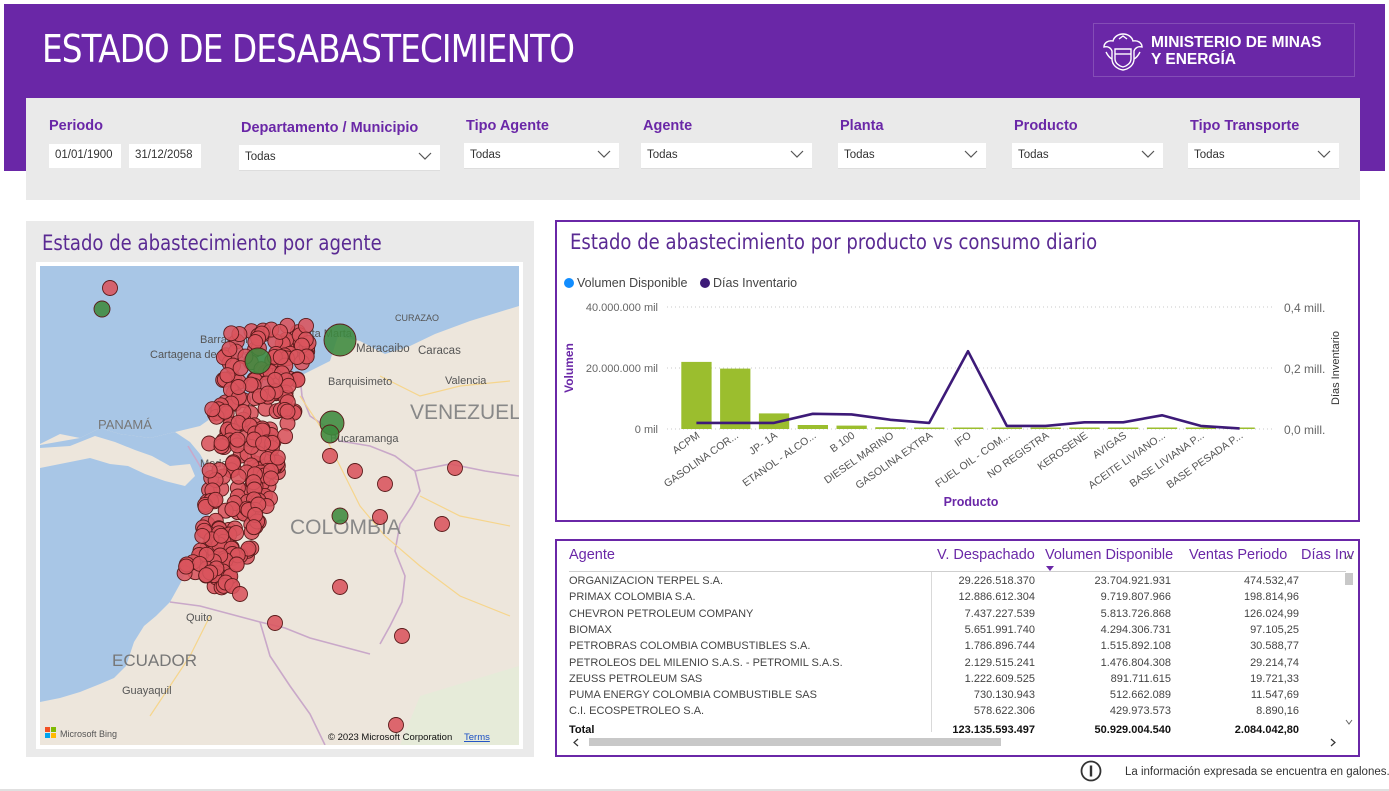 The width and height of the screenshot is (1389, 791). Describe the element at coordinates (862, 126) in the screenshot. I see `filter-label-planta: Planta` at that location.